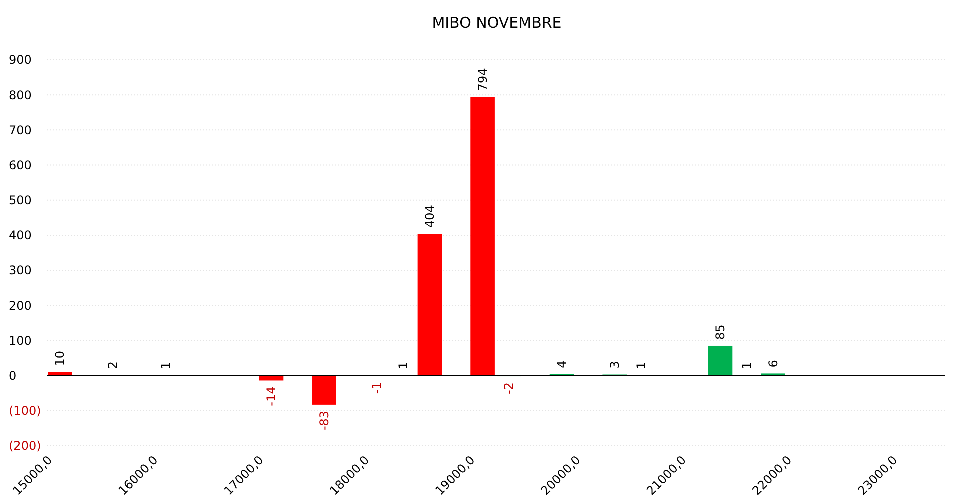 This screenshot has width=975, height=504. I want to click on y-tick-label: 400, so click(20, 235).